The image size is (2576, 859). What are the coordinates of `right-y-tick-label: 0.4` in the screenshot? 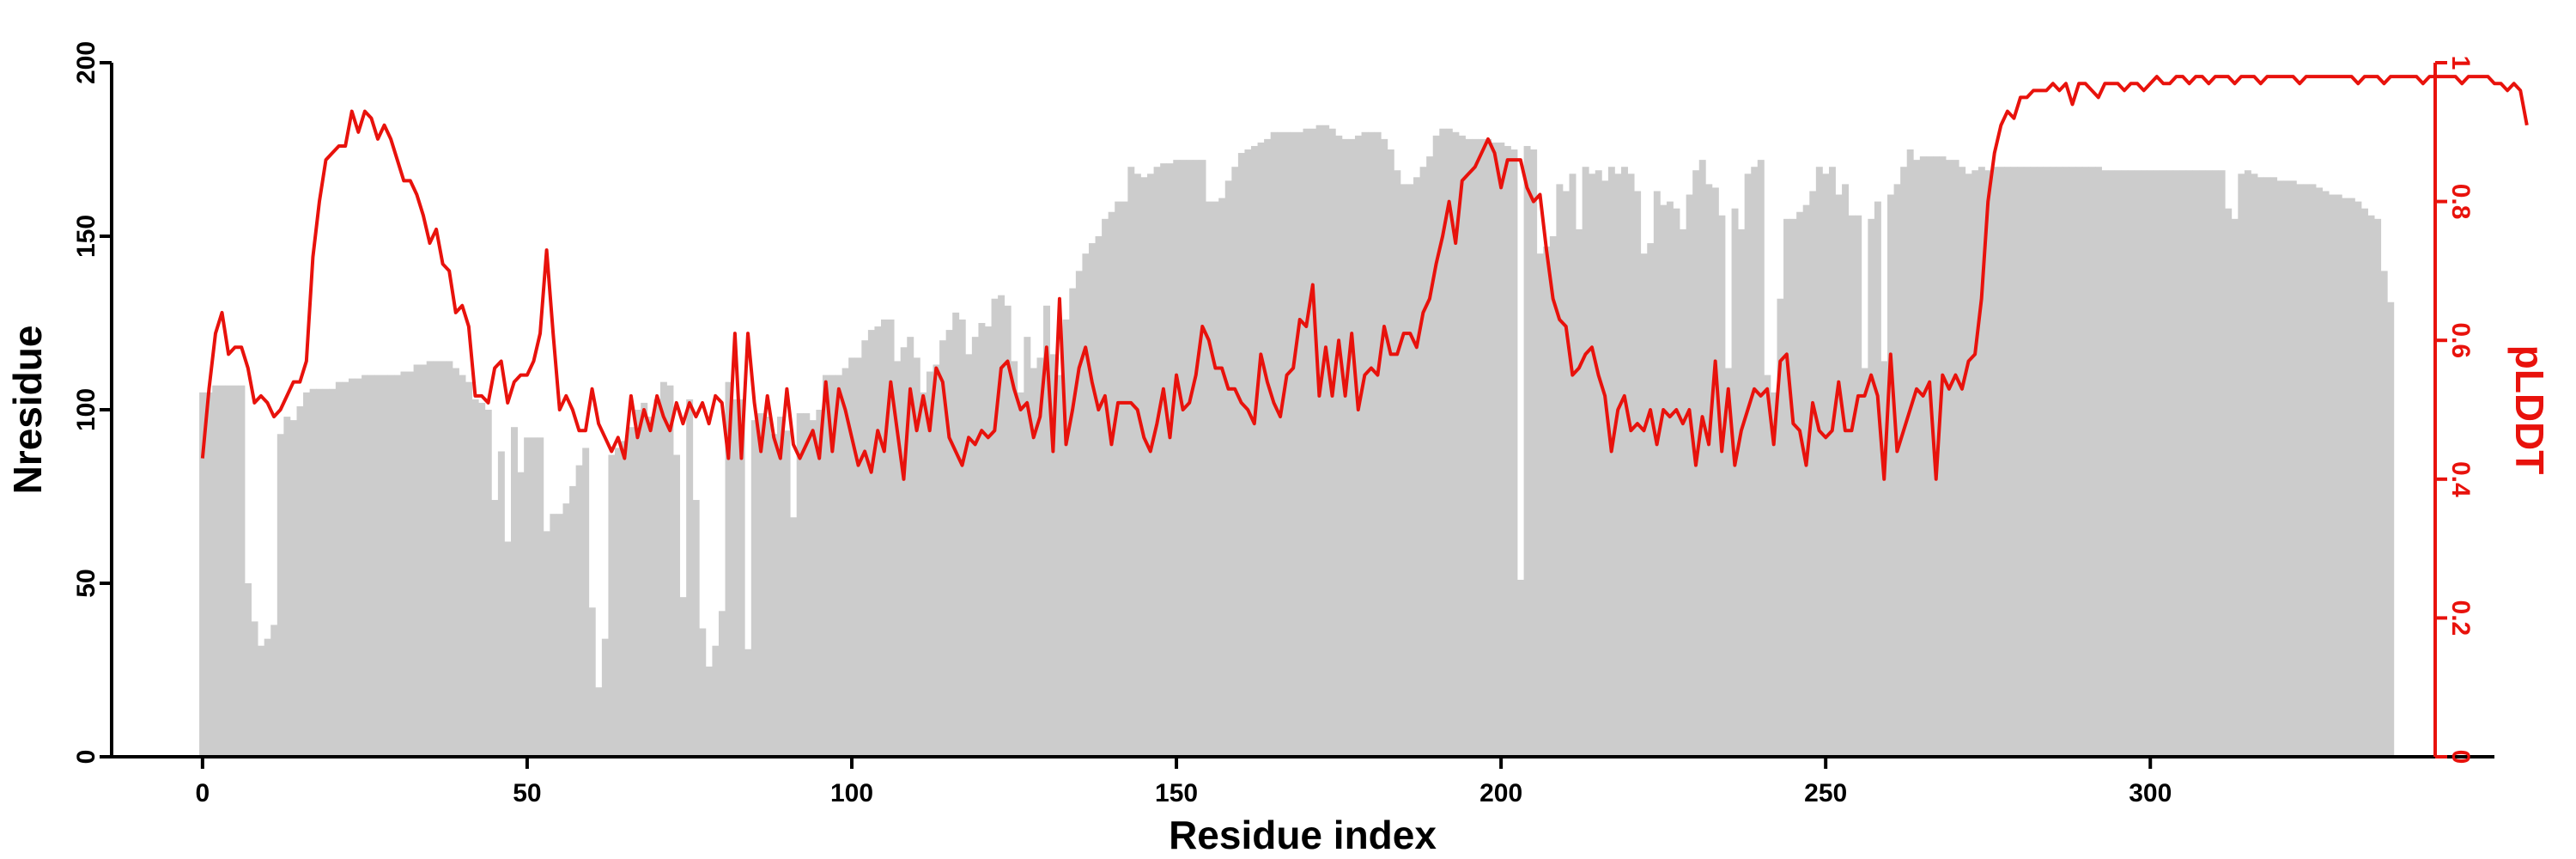 It's located at (2460, 479).